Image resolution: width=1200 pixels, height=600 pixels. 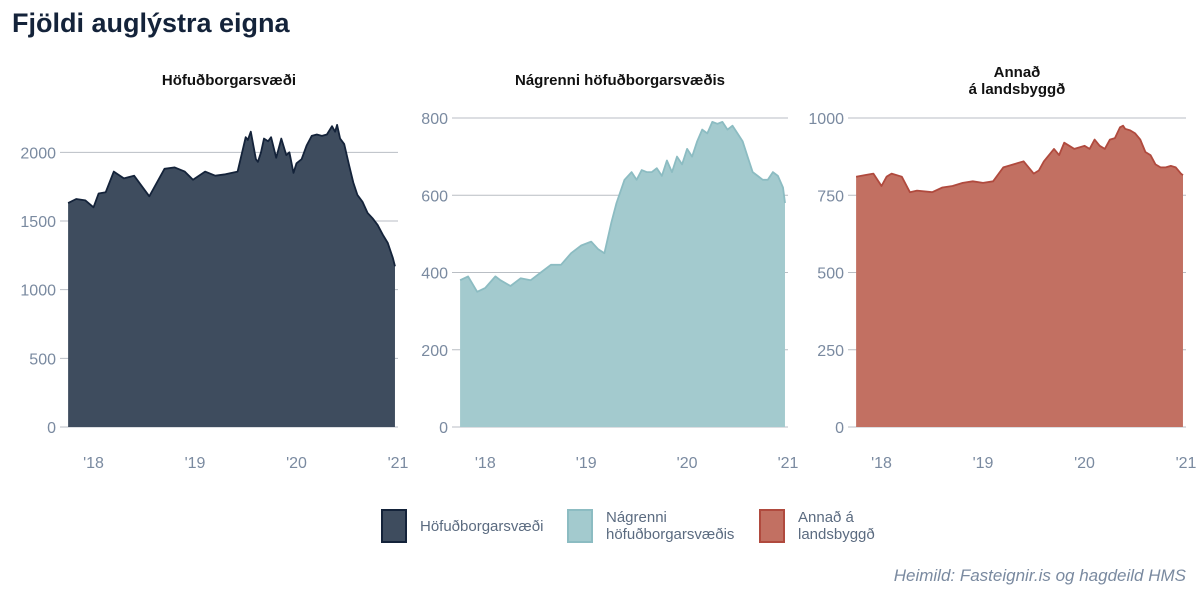 I want to click on legend-item-annad-a-landsbyggd: Annað á landsbyggð, so click(x=817, y=526).